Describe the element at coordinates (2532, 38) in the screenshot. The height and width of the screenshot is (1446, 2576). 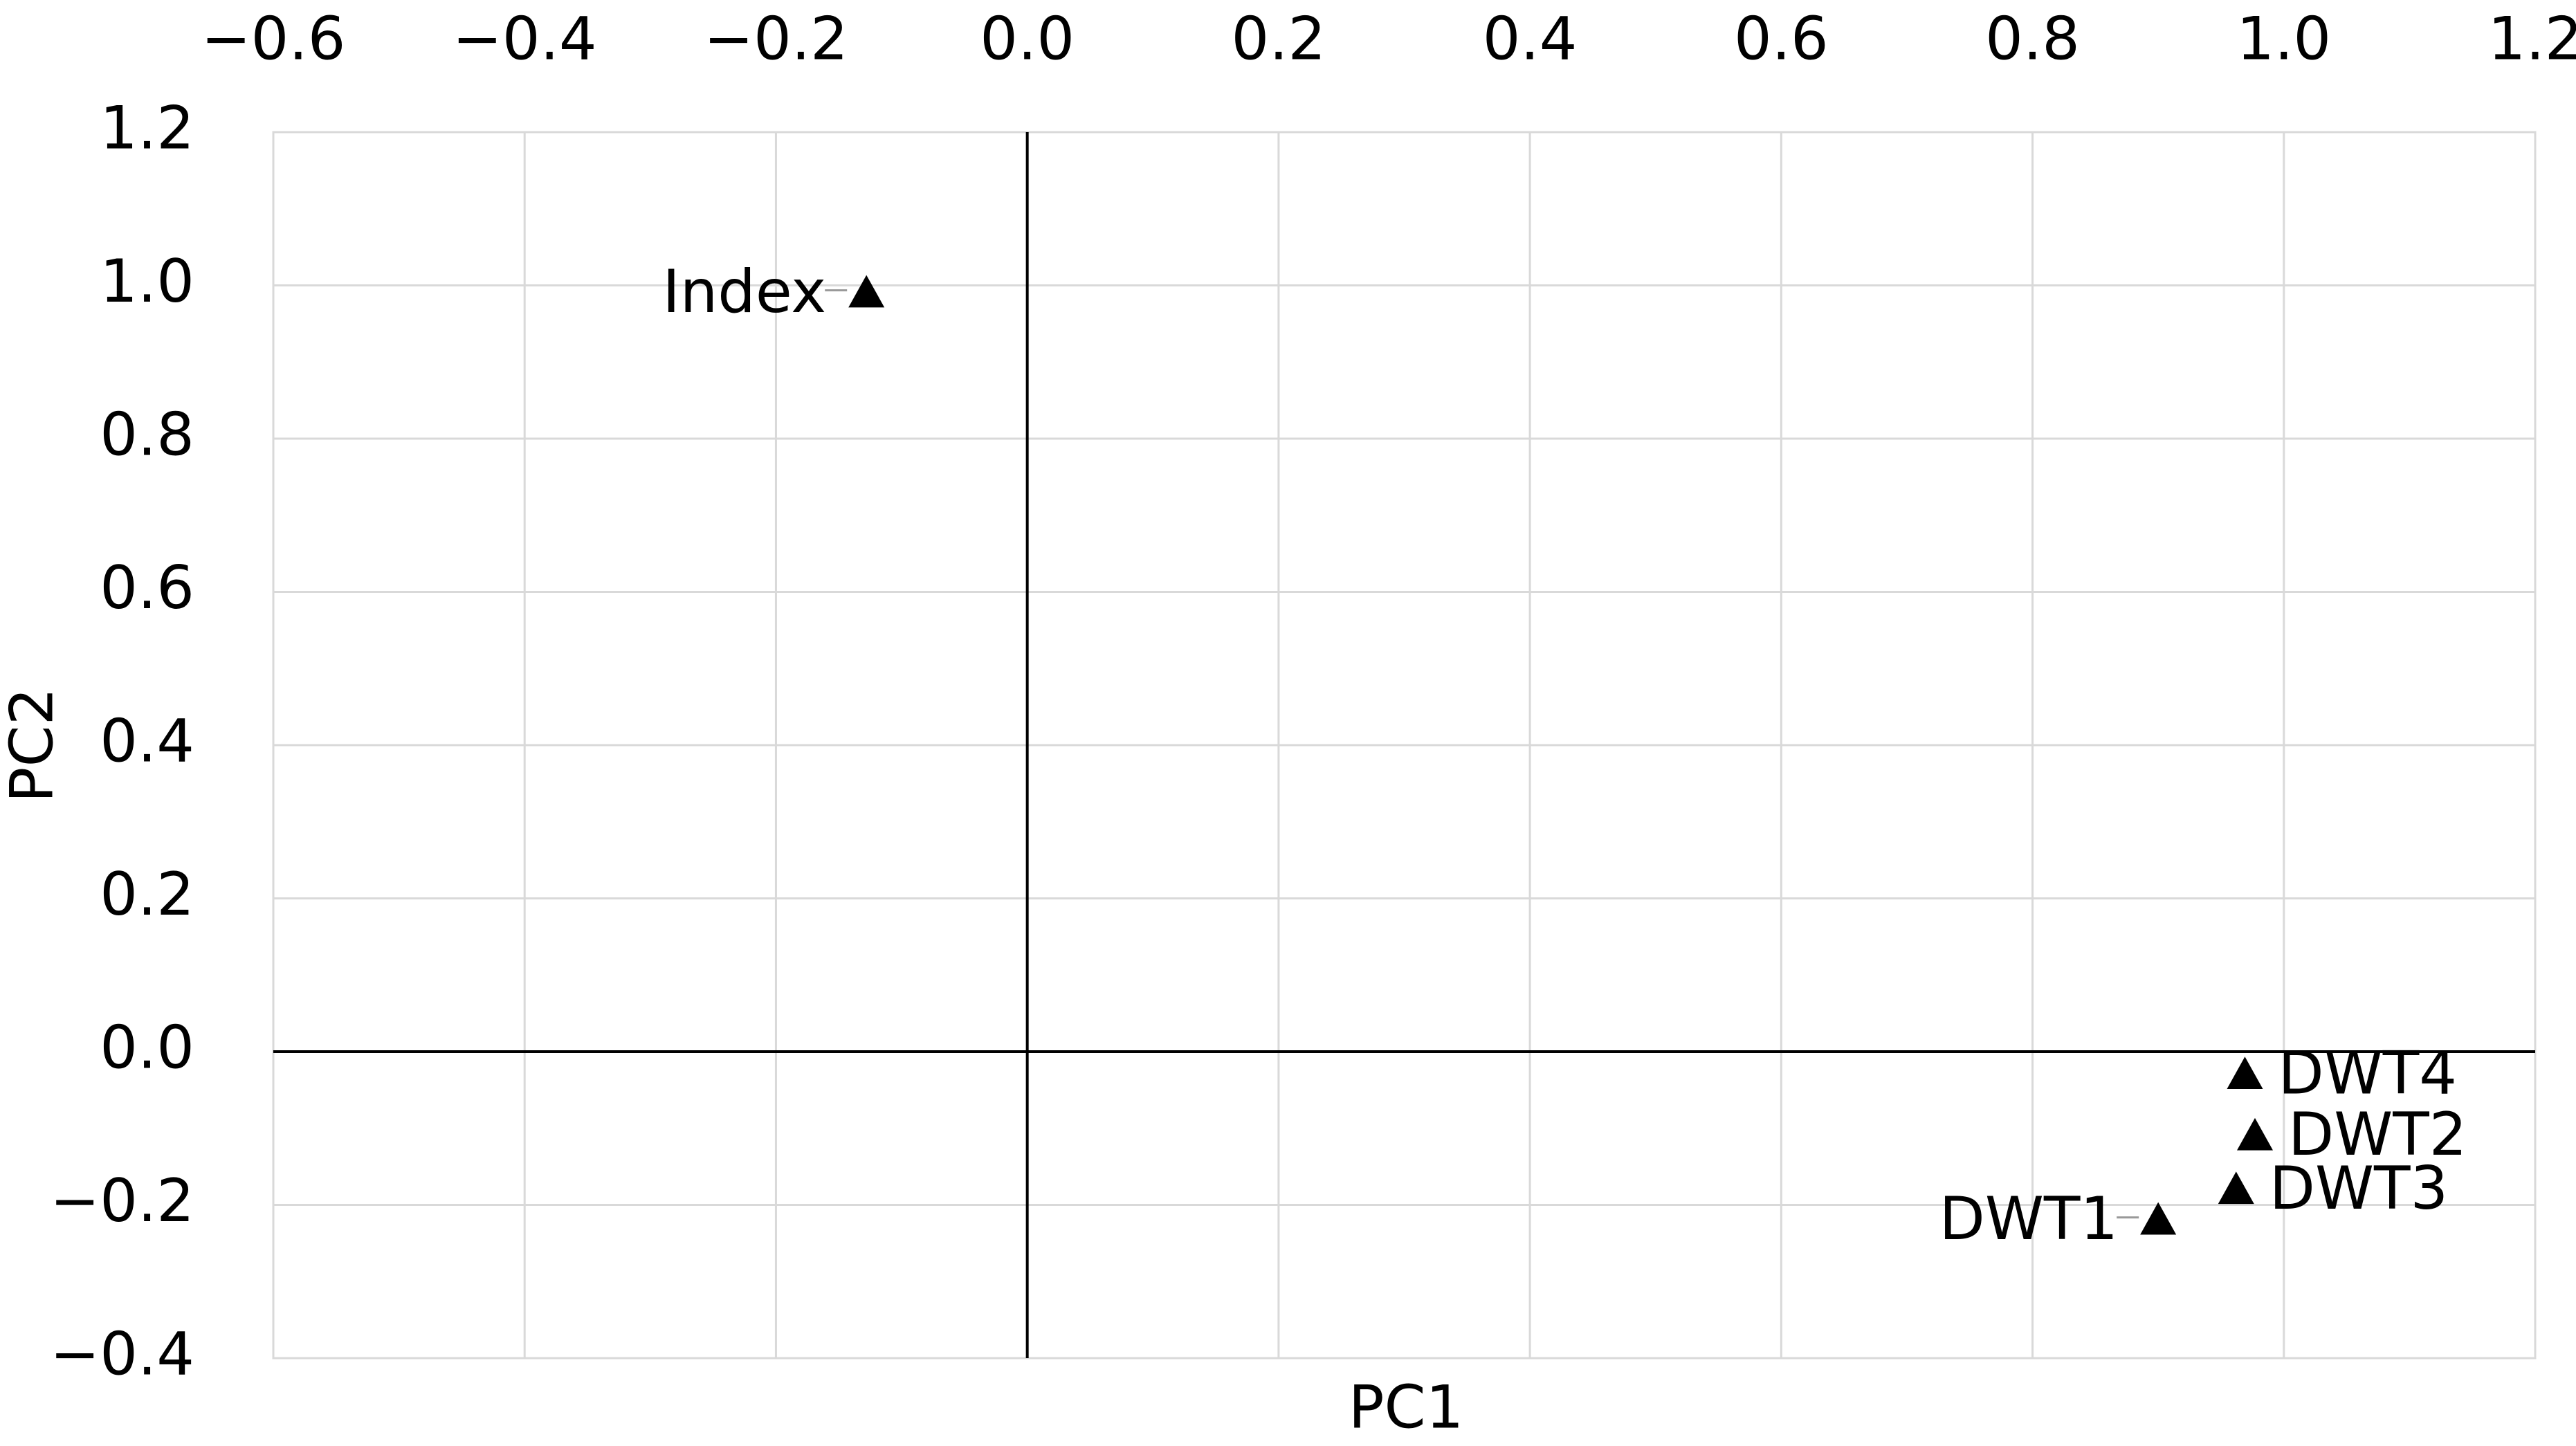
I see `x-tick-label: 1.2` at that location.